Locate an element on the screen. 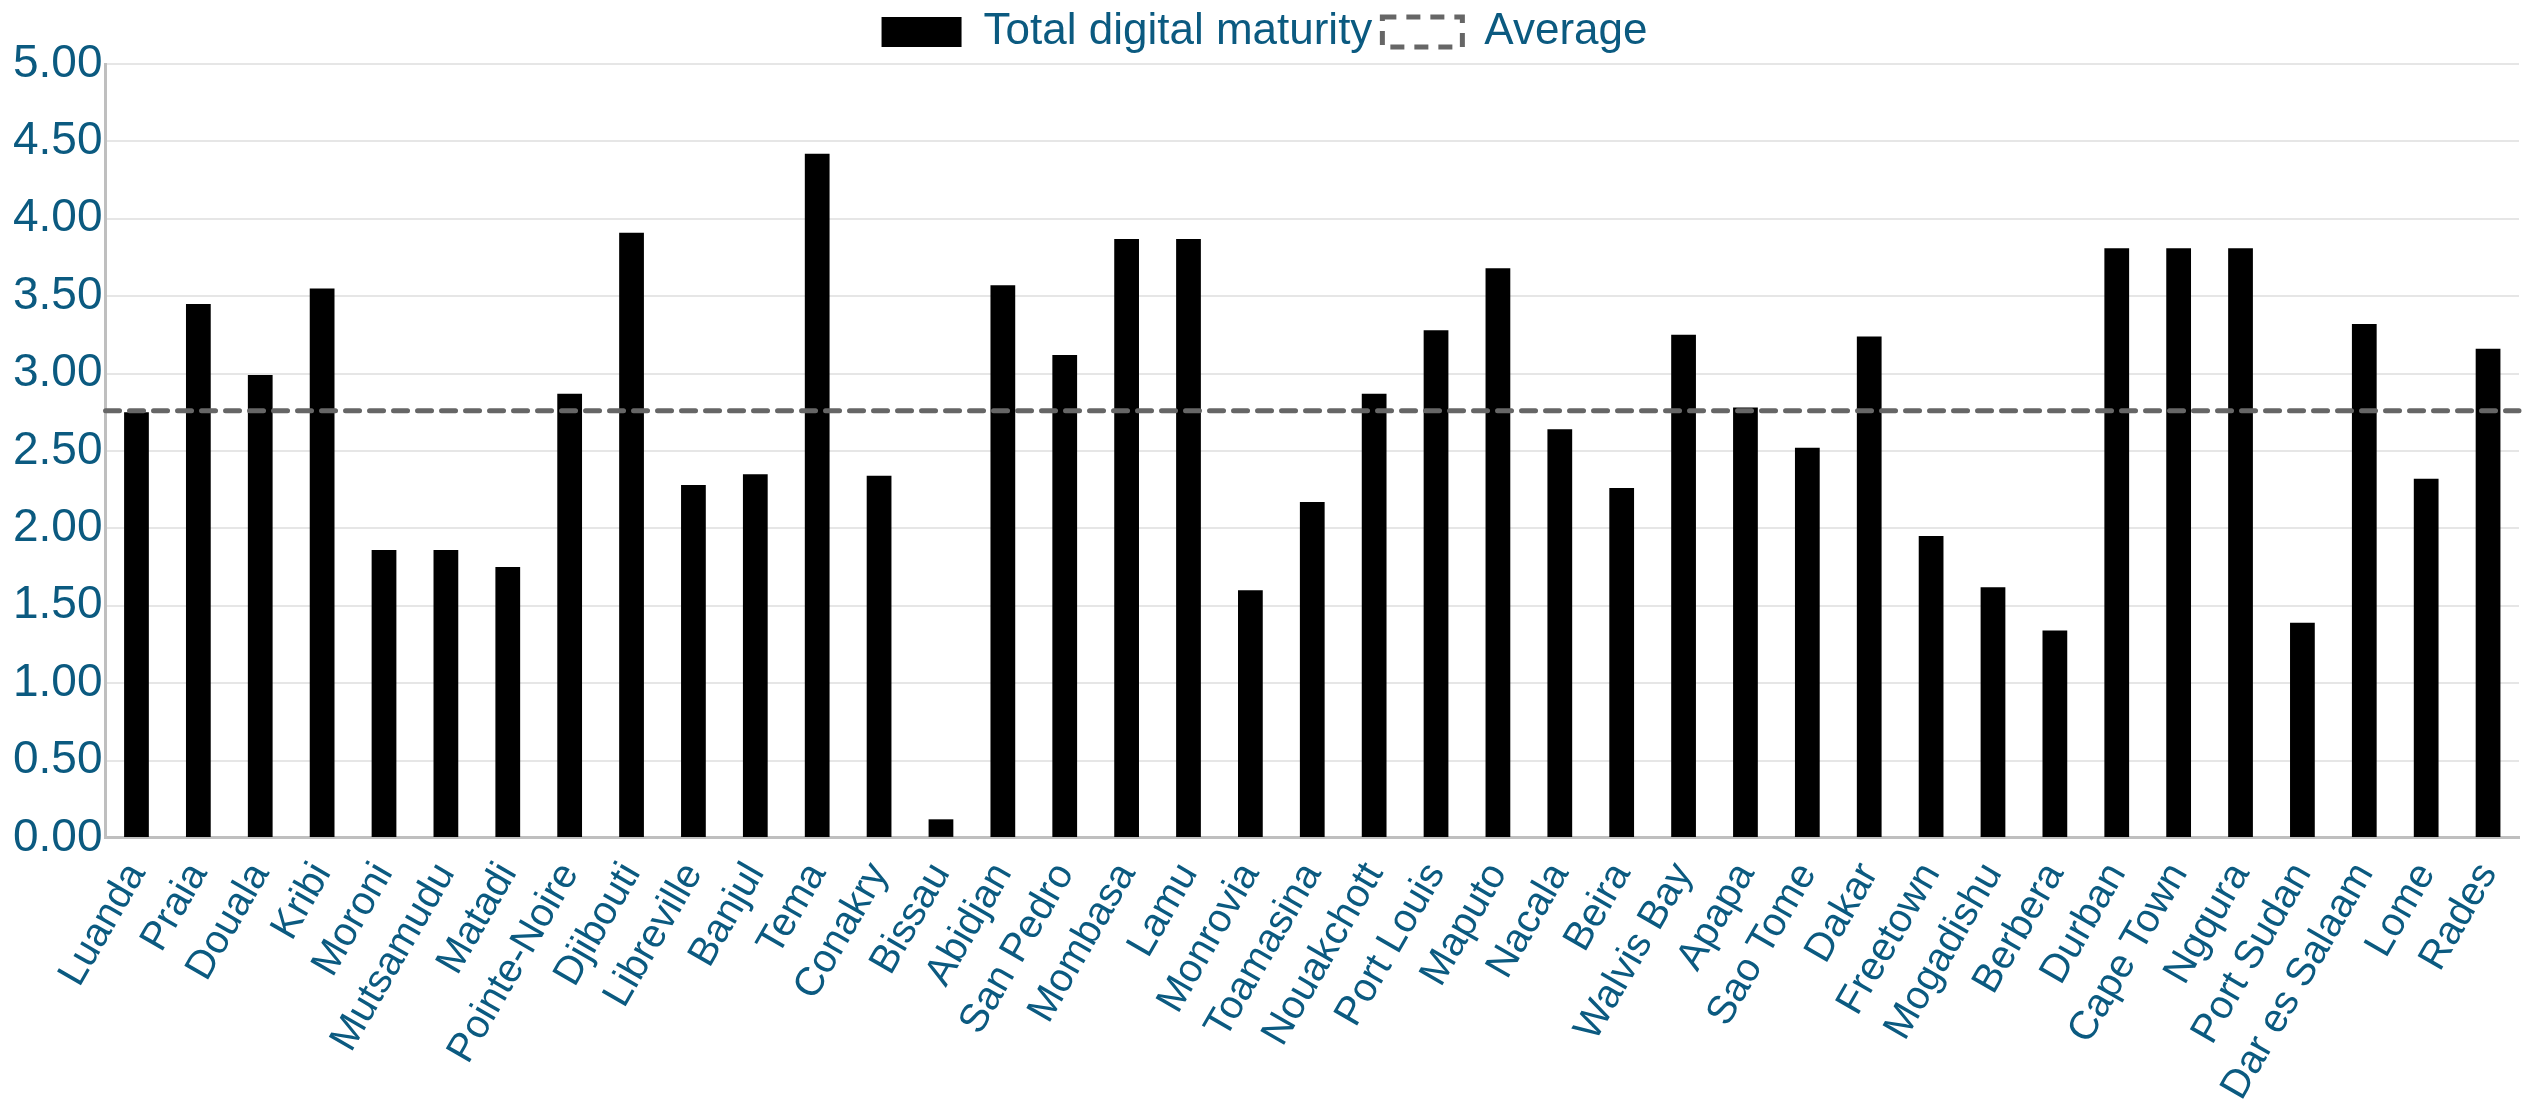 This screenshot has height=1111, width=2539. y-tick-label: 3.00 is located at coordinates (58, 370).